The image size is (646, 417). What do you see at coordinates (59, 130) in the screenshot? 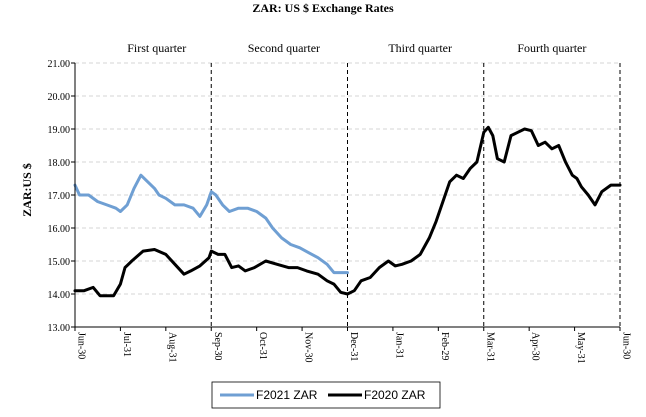
I see `y-tick-label: 19.00` at bounding box center [59, 130].